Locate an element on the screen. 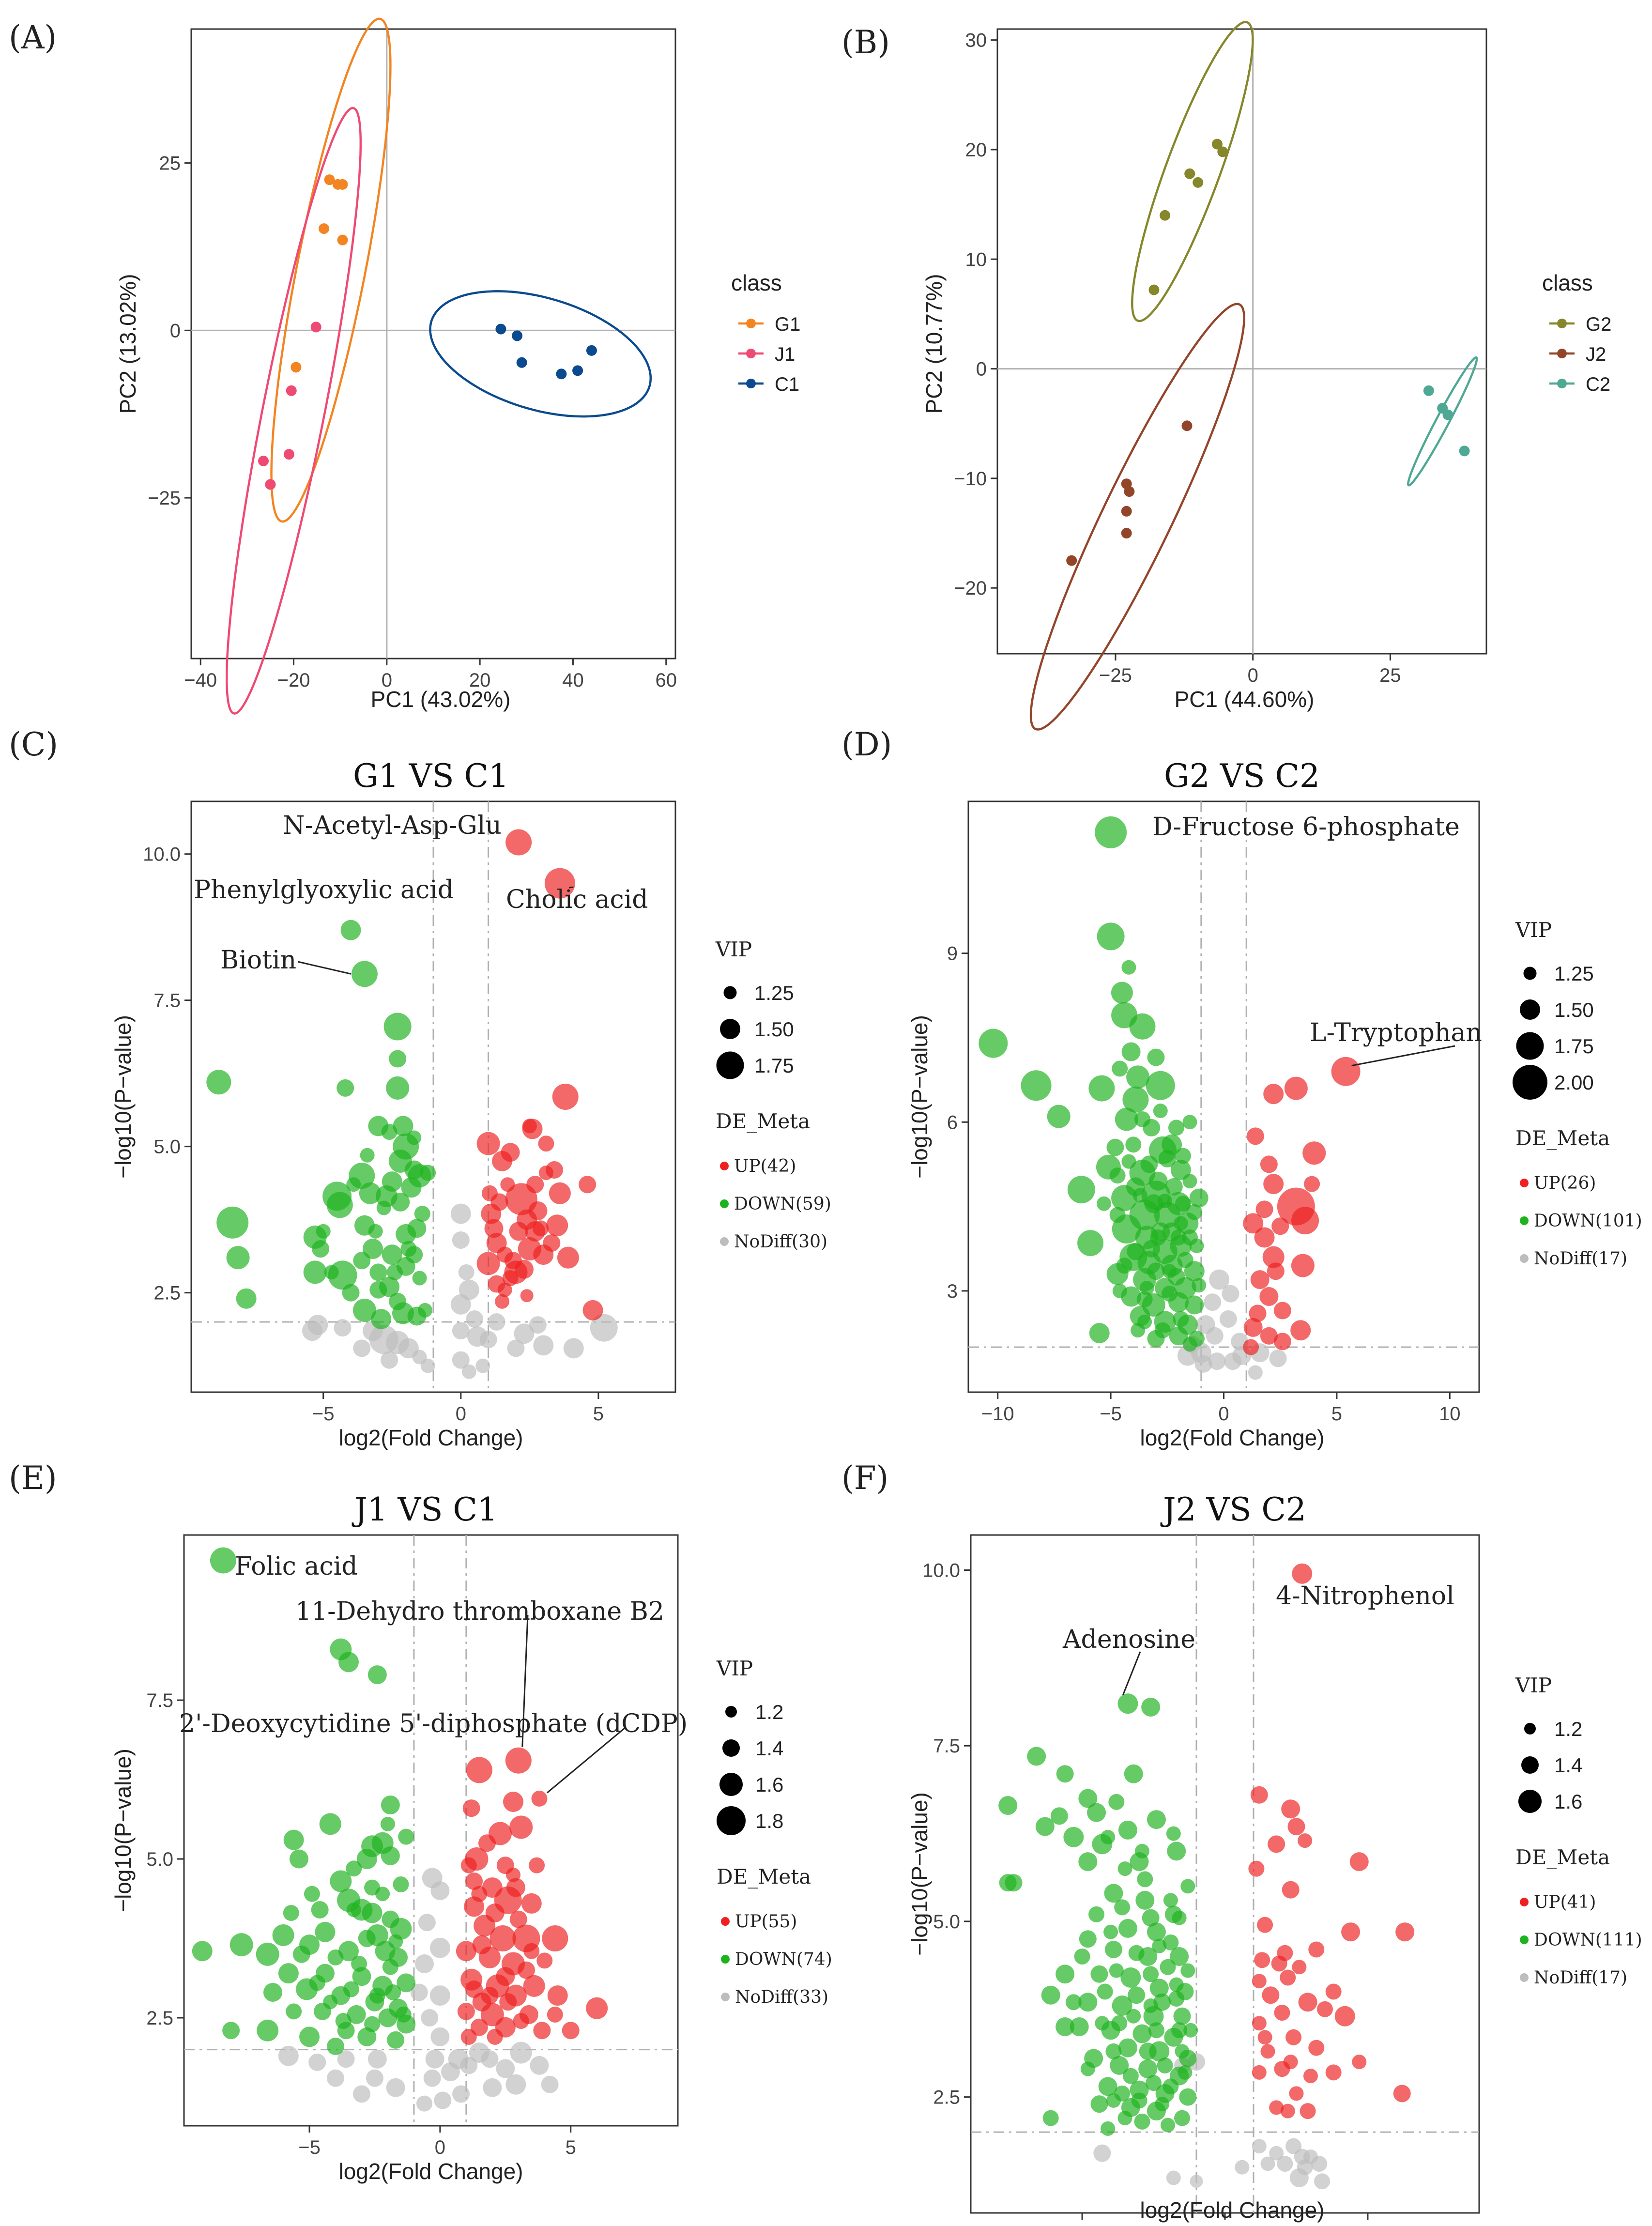  legend-label-G1: G1 is located at coordinates (787, 324).